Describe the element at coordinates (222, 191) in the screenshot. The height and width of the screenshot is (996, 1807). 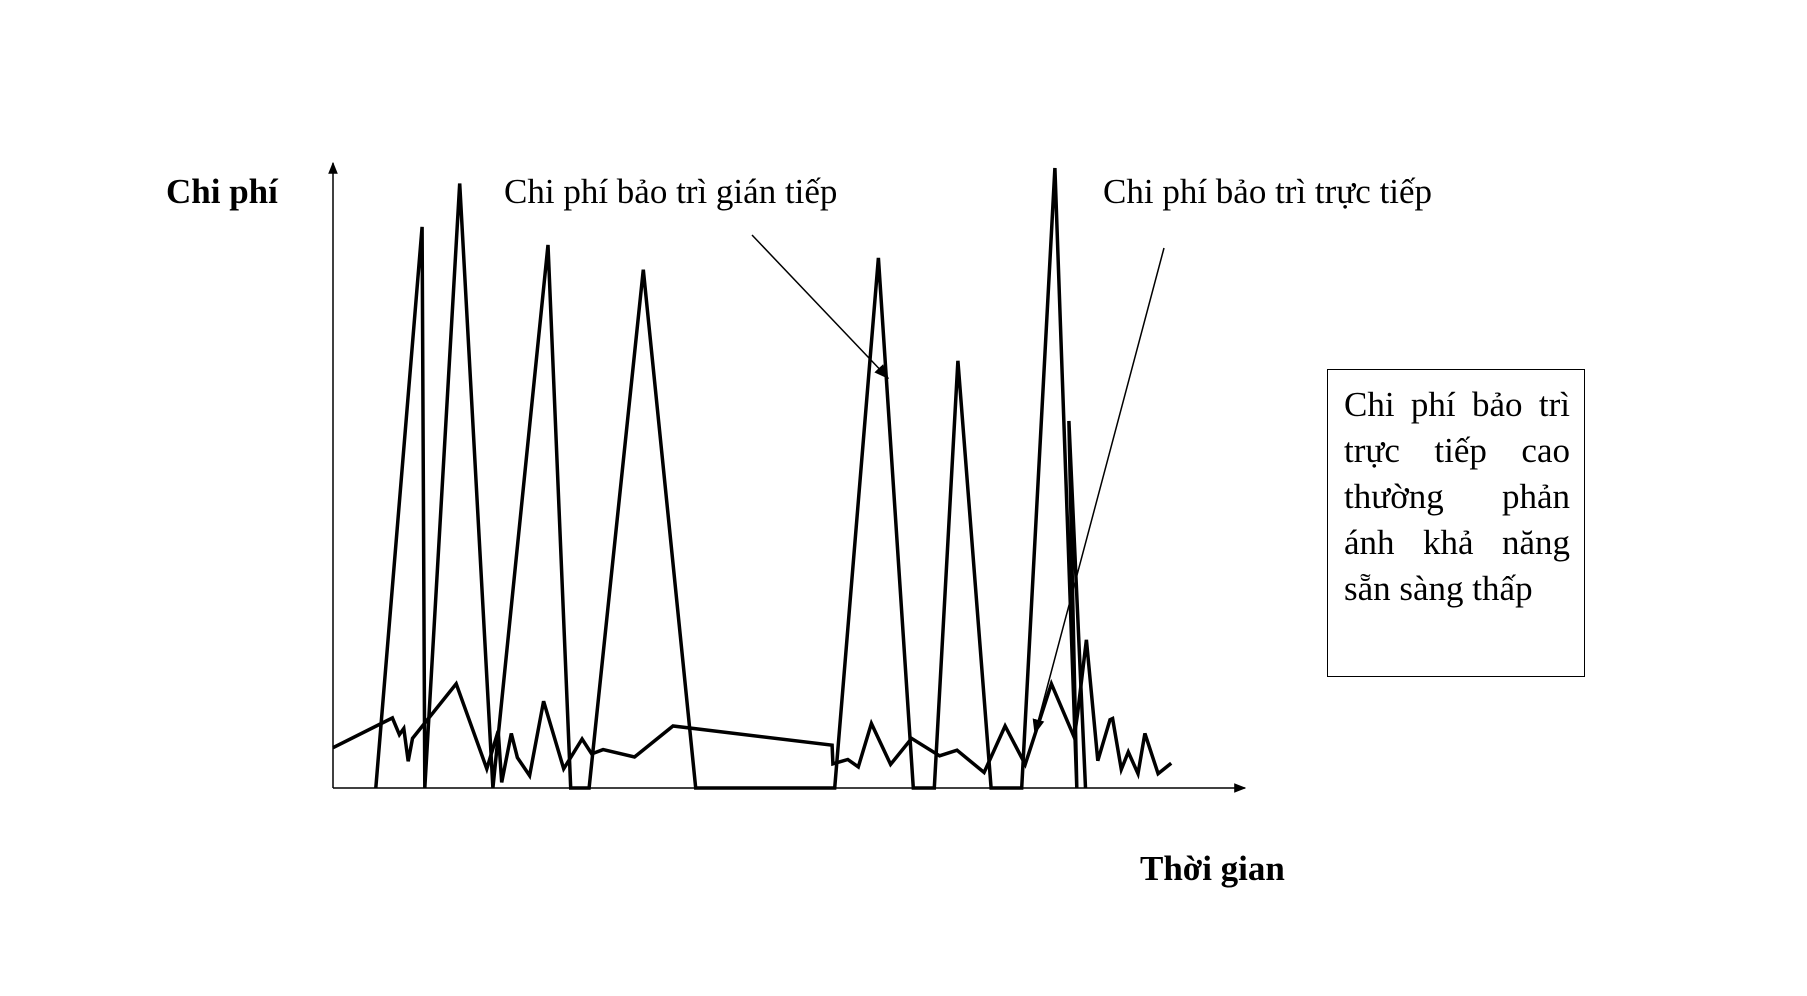
I see `y-axis-title: Chi phí` at that location.